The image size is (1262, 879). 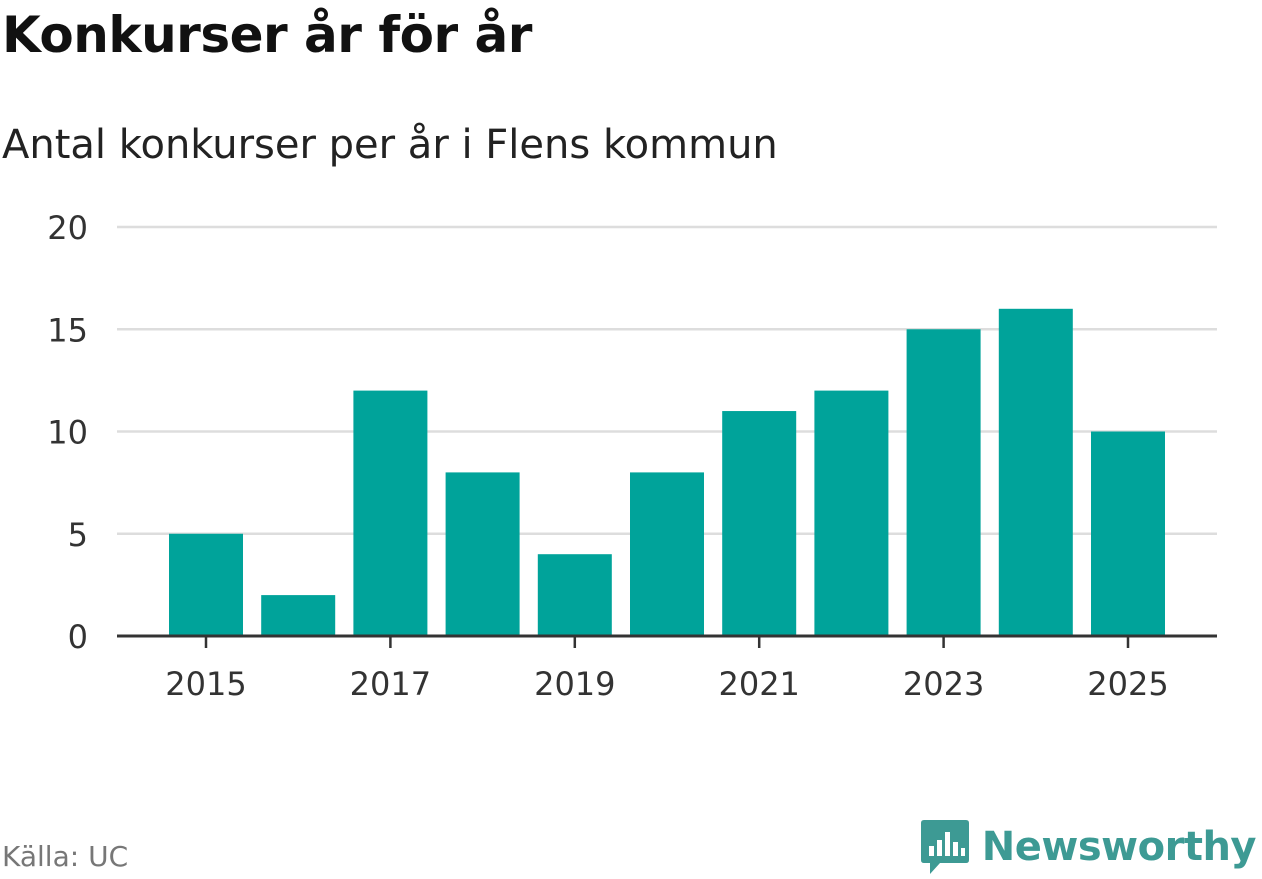 I want to click on bar-2019, so click(x=574, y=595).